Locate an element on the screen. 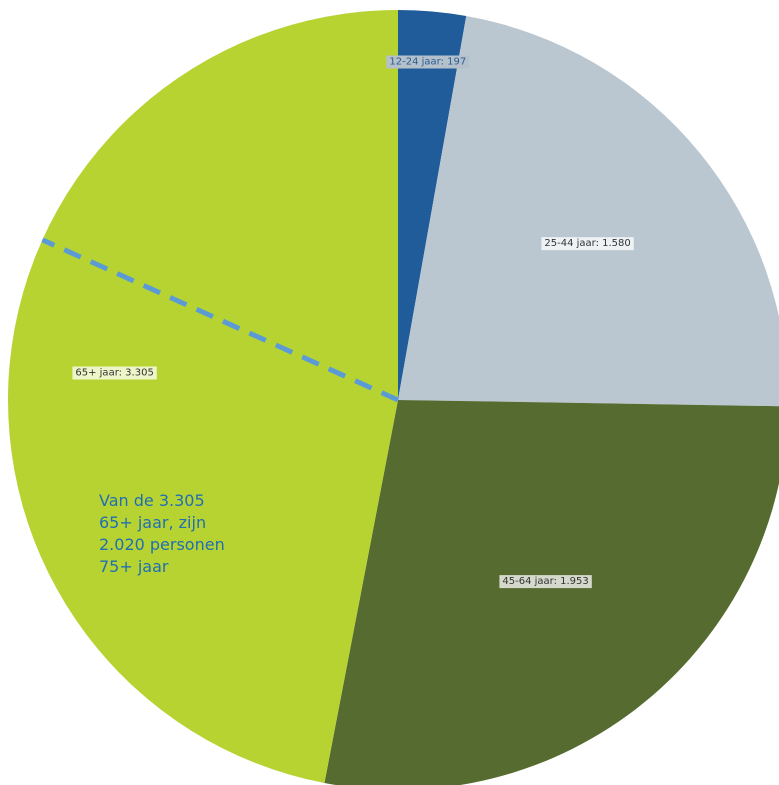 Image resolution: width=779 pixels, height=785 pixels. subdivision-dashed-line is located at coordinates (220, 320).